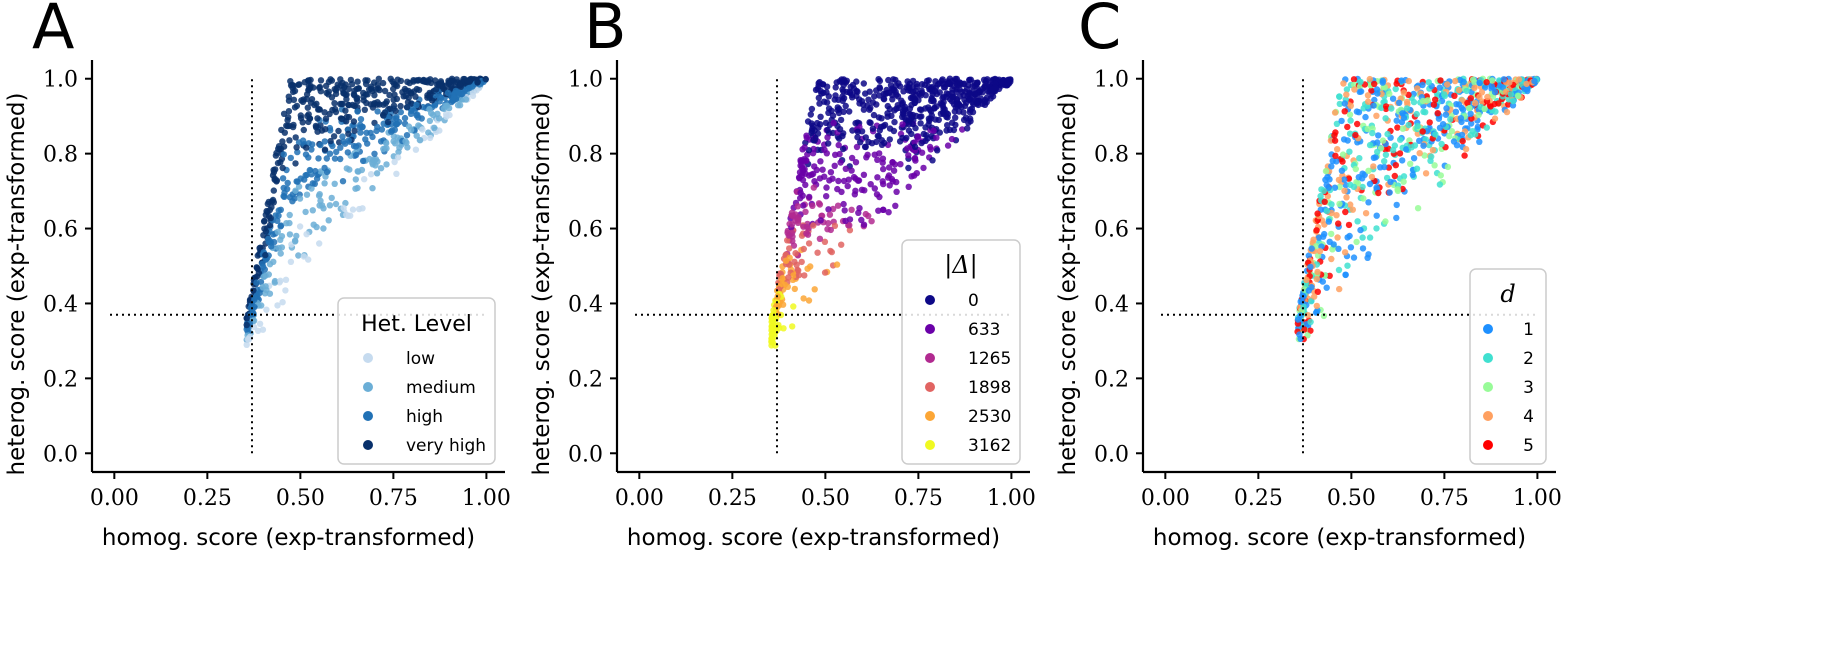 The height and width of the screenshot is (656, 1844). What do you see at coordinates (930, 387) in the screenshot?
I see `legend-marker` at bounding box center [930, 387].